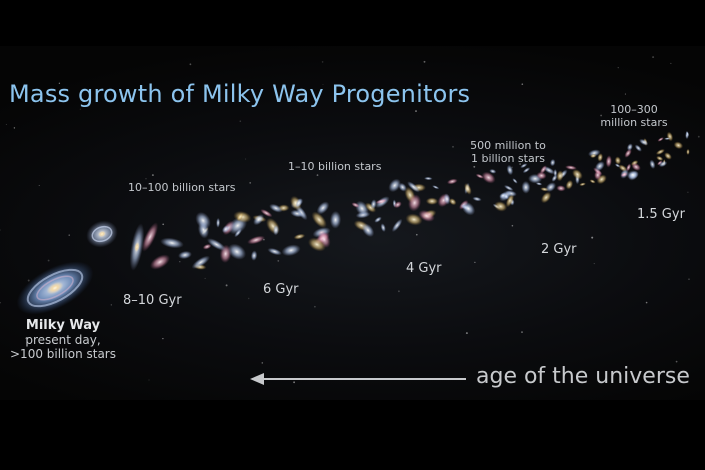 The image size is (705, 470). I want to click on stage-4-star-count-line1: 500 million to, so click(508, 145).